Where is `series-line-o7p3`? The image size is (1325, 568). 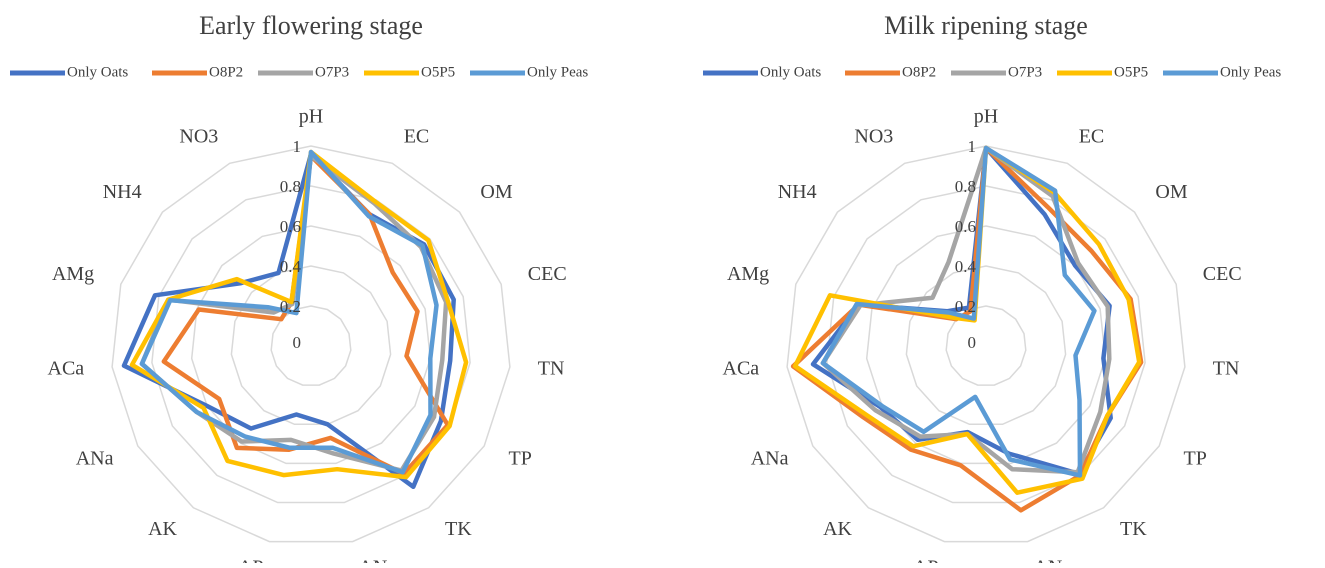
series-line-o7p3 is located at coordinates (966, 310).